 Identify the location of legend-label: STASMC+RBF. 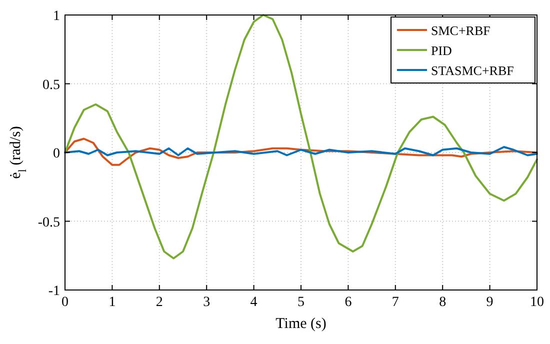
(472, 70).